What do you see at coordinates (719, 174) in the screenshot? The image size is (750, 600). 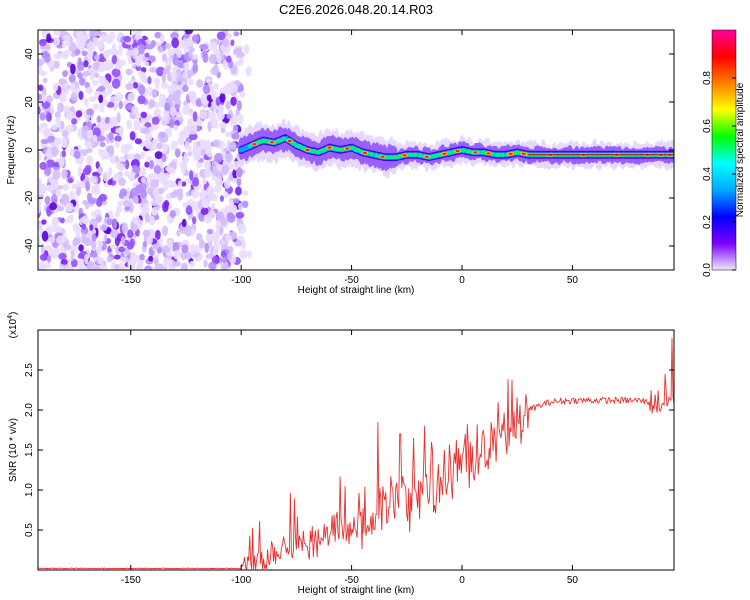 I see `colorbar-ticks: 0.0 0.2 0.4 0.6 0.8` at bounding box center [719, 174].